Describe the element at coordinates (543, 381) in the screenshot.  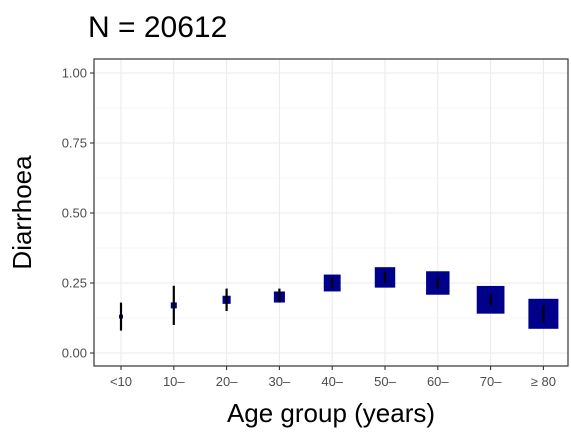
I see `x-tick-label: ≥ 80` at that location.